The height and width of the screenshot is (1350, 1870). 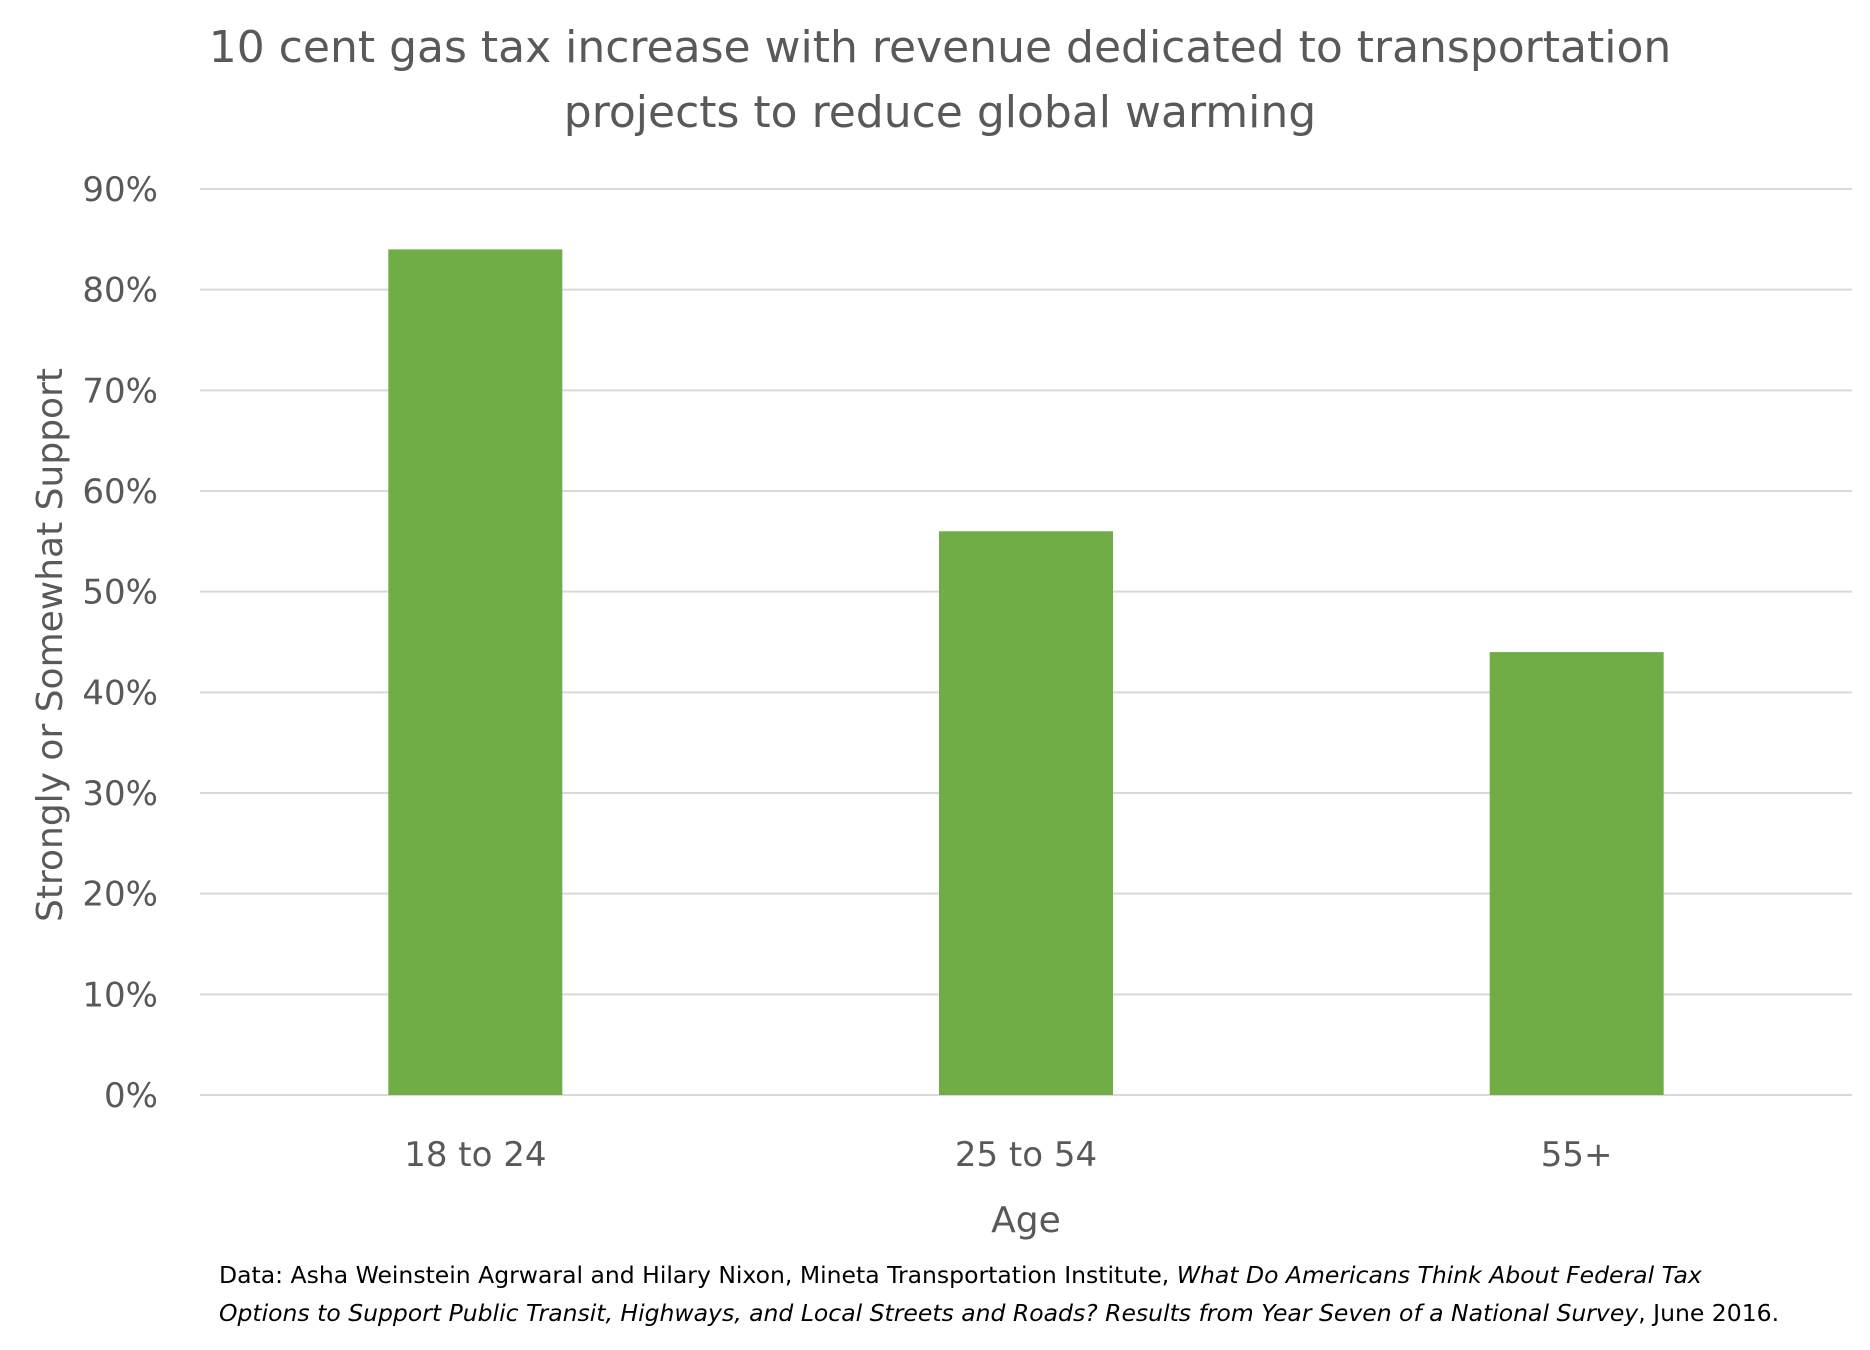 What do you see at coordinates (120, 190) in the screenshot?
I see `y-tick-label: 90%` at bounding box center [120, 190].